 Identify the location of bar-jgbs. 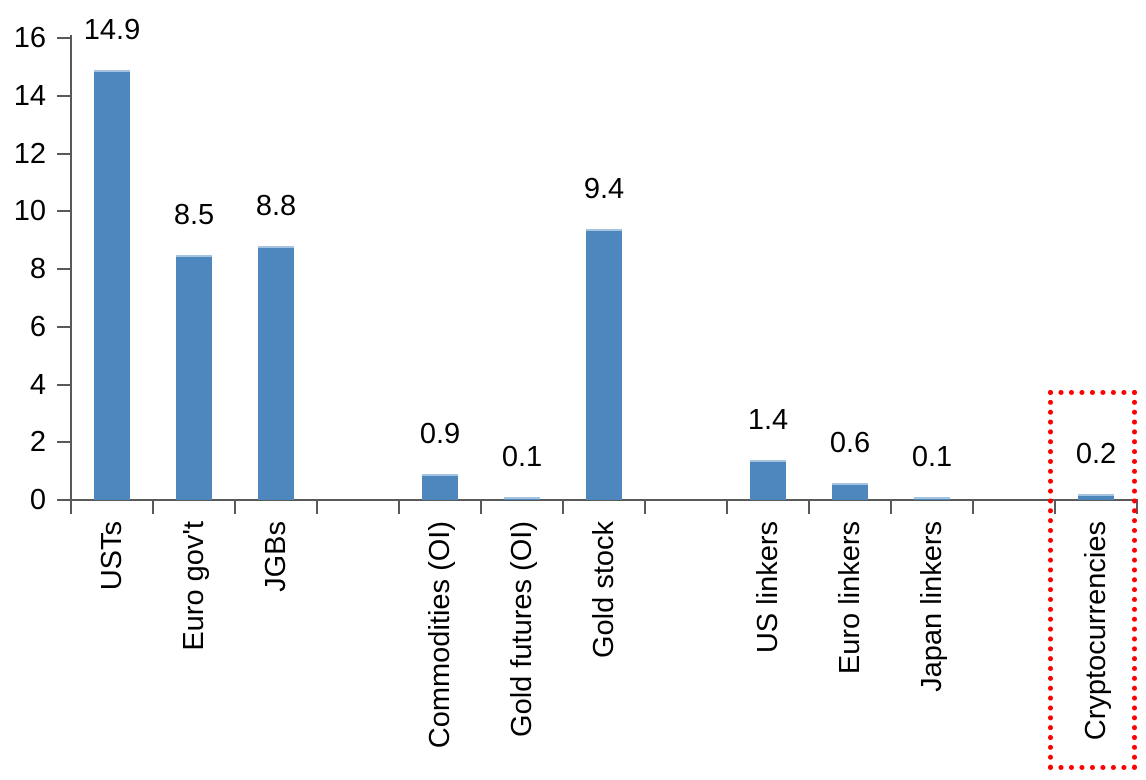
(276, 373).